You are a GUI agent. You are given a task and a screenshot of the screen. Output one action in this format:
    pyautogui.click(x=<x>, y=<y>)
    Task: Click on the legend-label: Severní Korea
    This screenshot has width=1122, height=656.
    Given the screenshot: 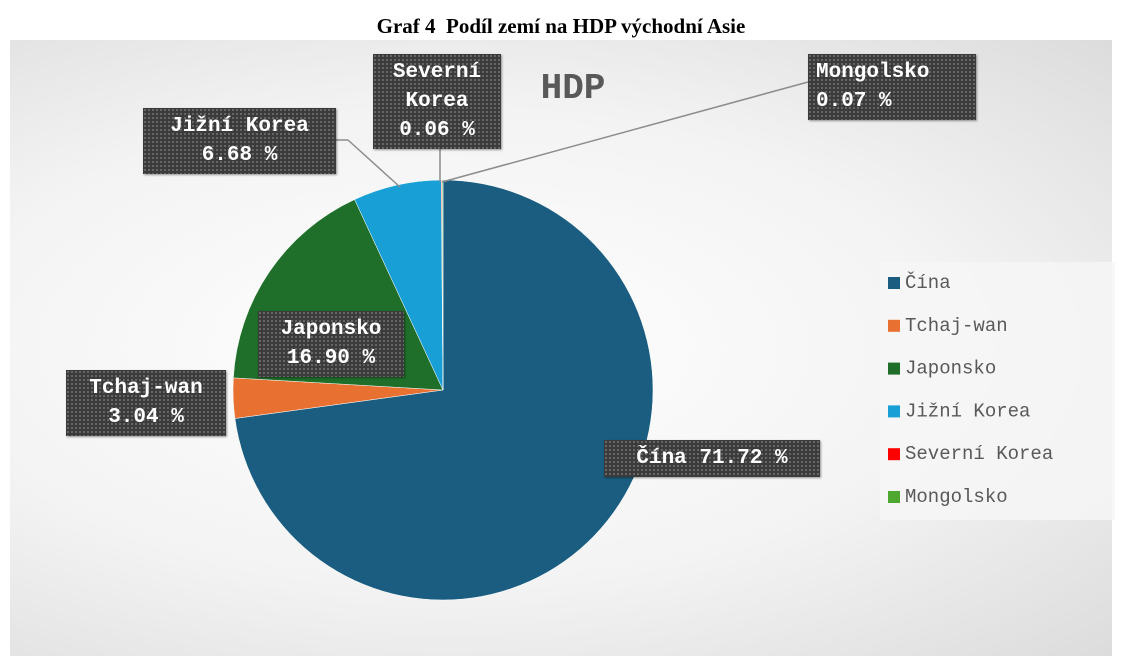 What is the action you would take?
    pyautogui.click(x=979, y=454)
    